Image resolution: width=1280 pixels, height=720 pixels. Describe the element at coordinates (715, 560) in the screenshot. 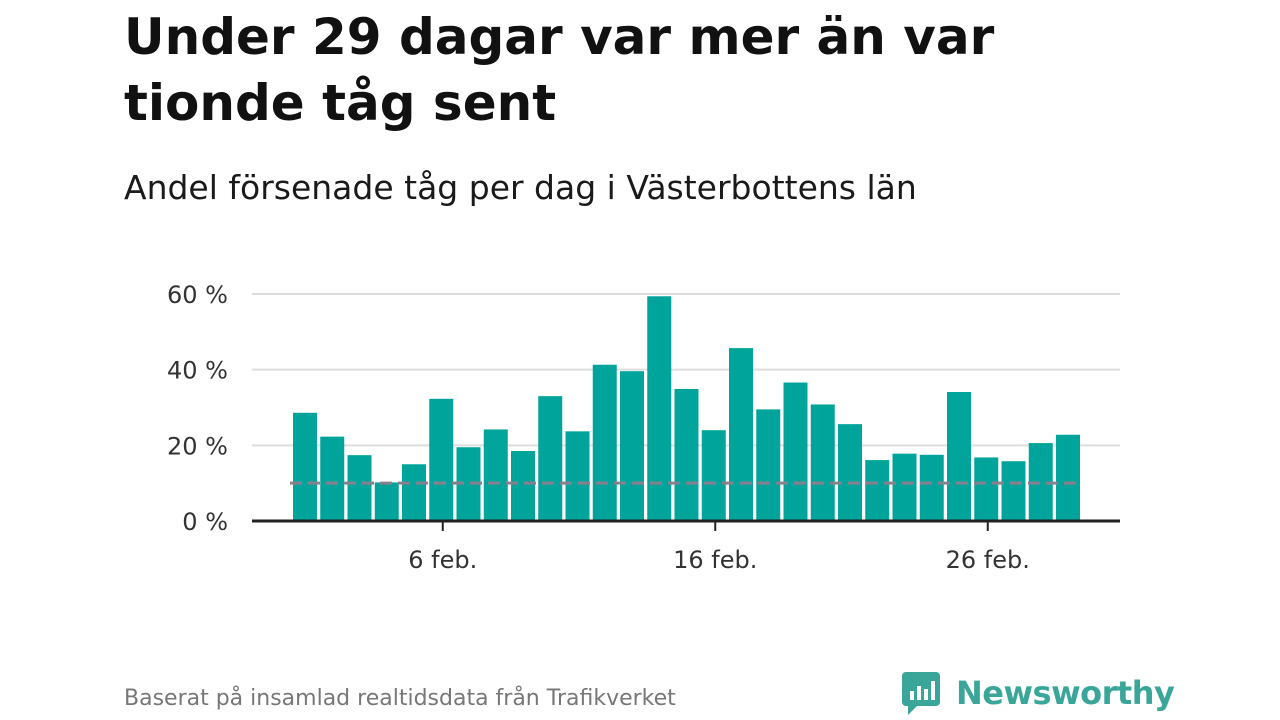

I see `x-tick-label: 16 feb.` at that location.